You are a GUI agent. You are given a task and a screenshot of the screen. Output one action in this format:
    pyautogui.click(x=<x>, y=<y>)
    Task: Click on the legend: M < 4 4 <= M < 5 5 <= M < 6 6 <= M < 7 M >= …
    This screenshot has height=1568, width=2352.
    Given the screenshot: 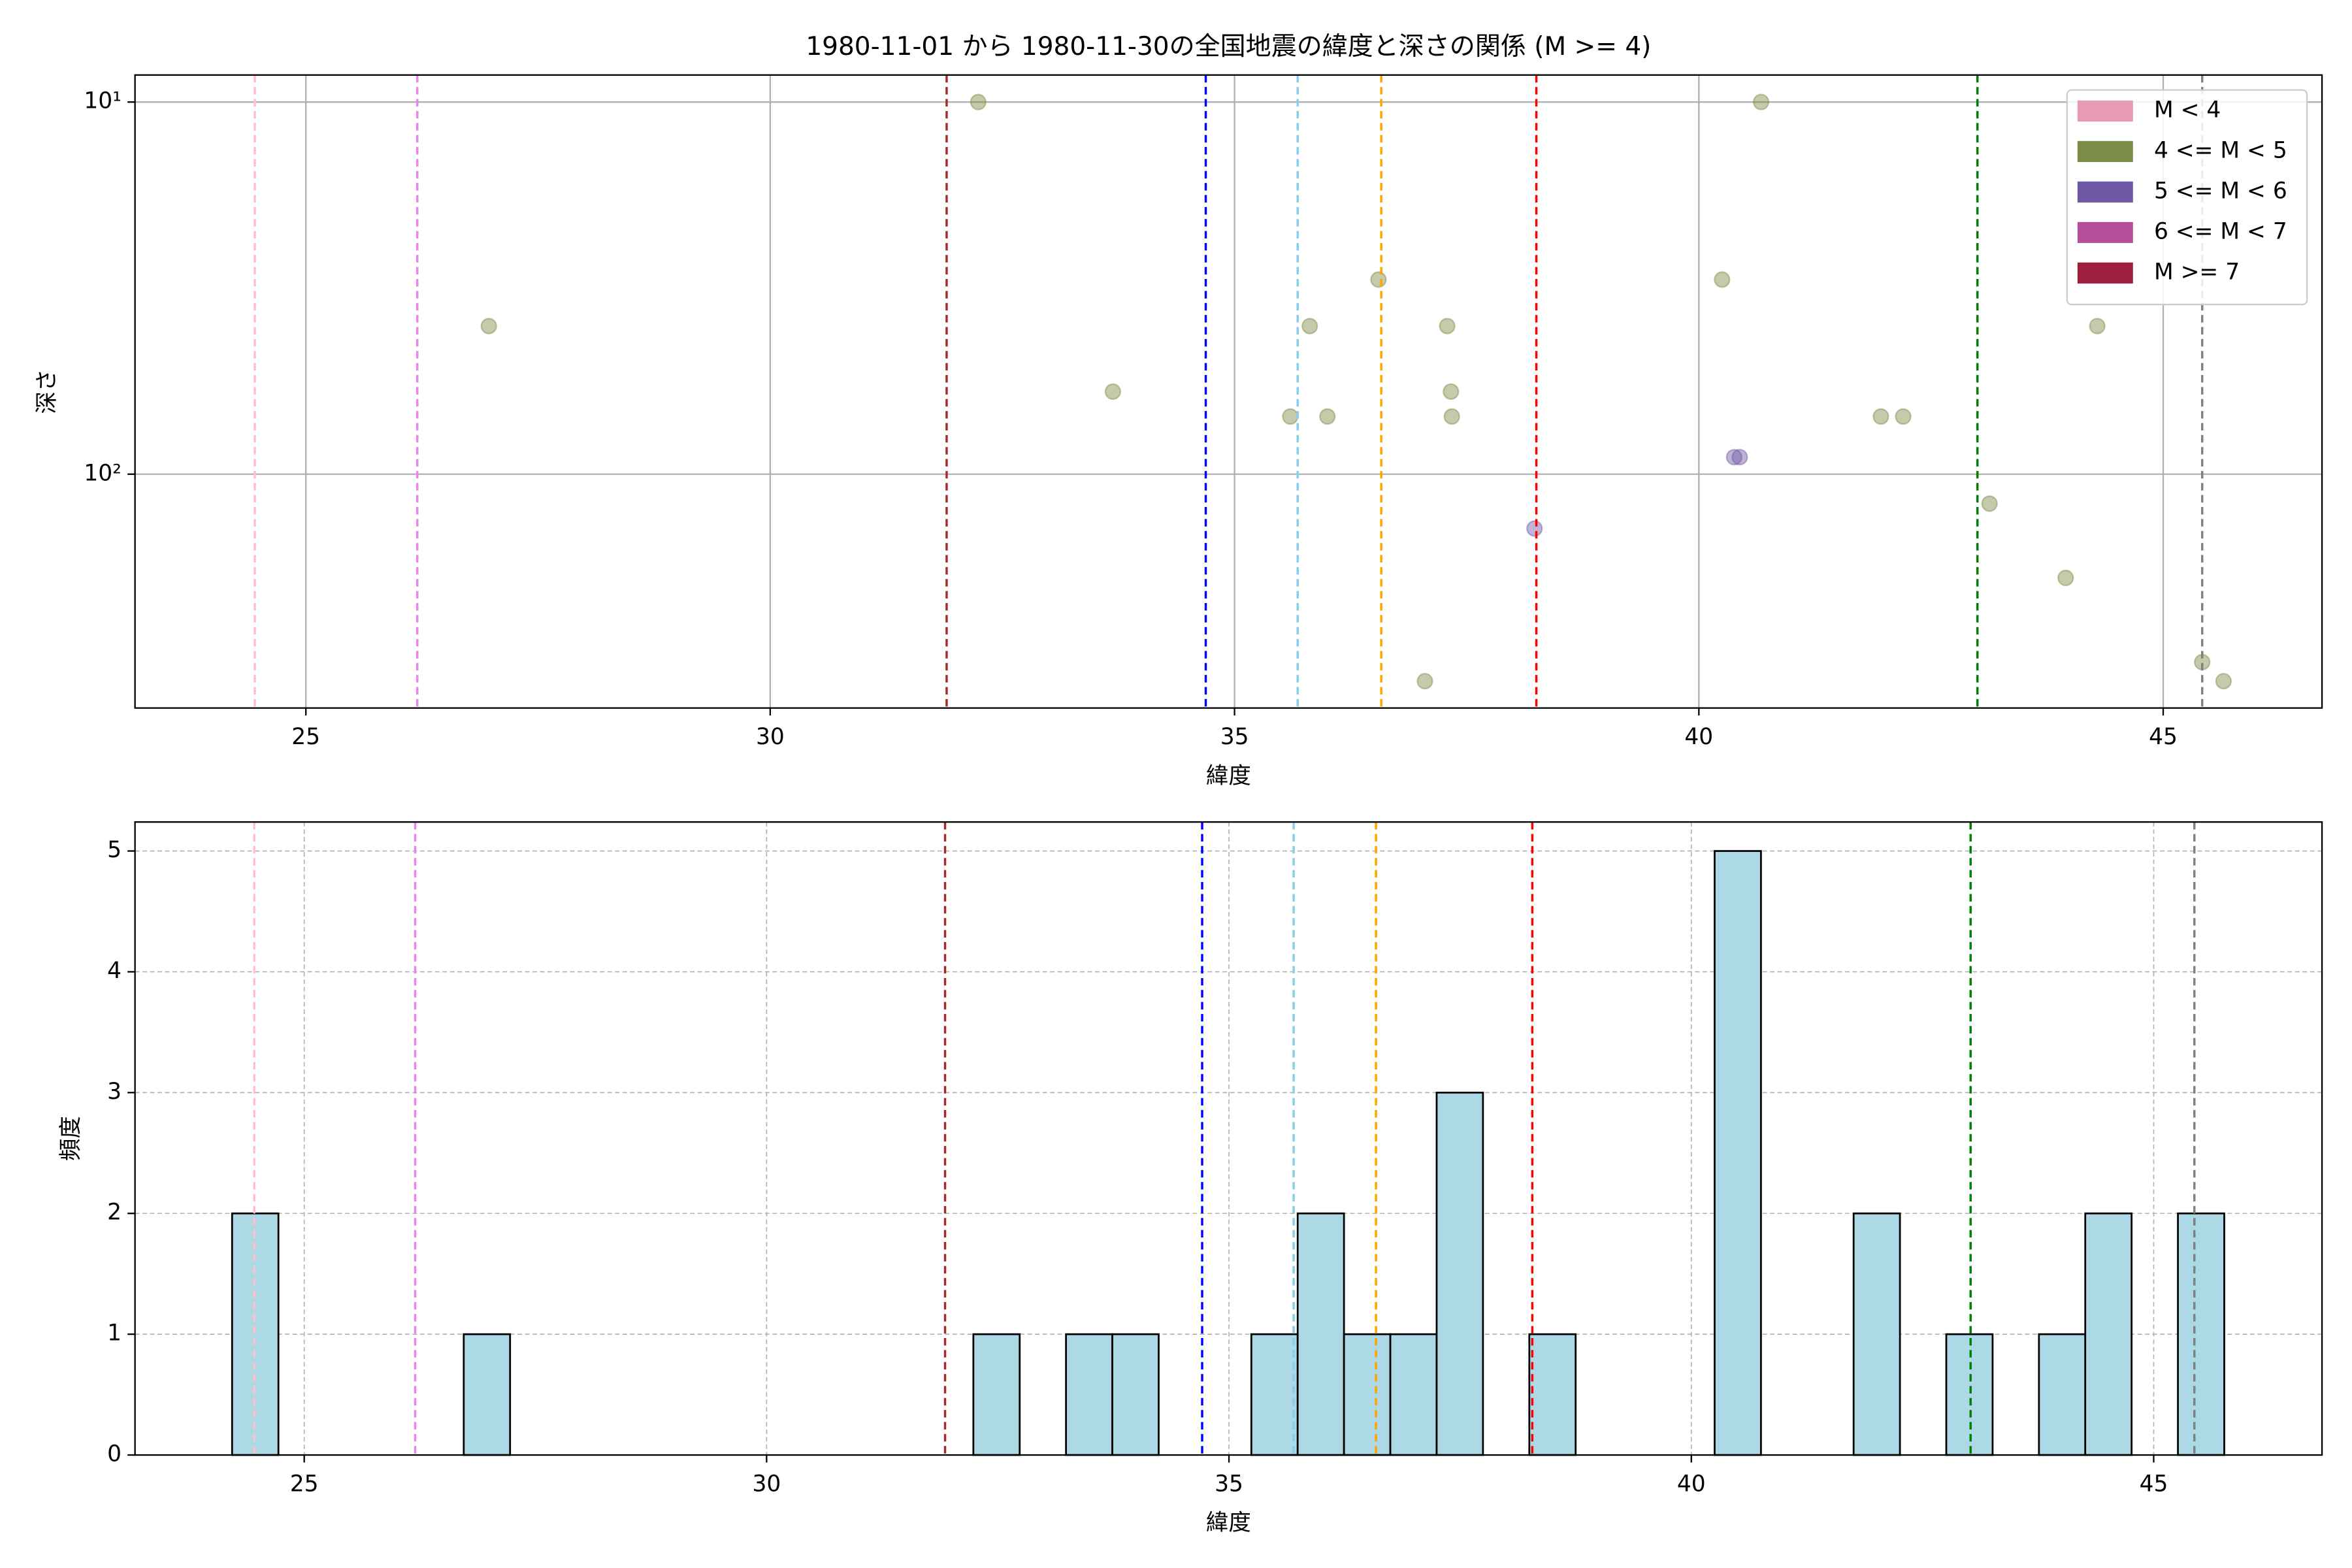 What is the action you would take?
    pyautogui.click(x=2187, y=197)
    